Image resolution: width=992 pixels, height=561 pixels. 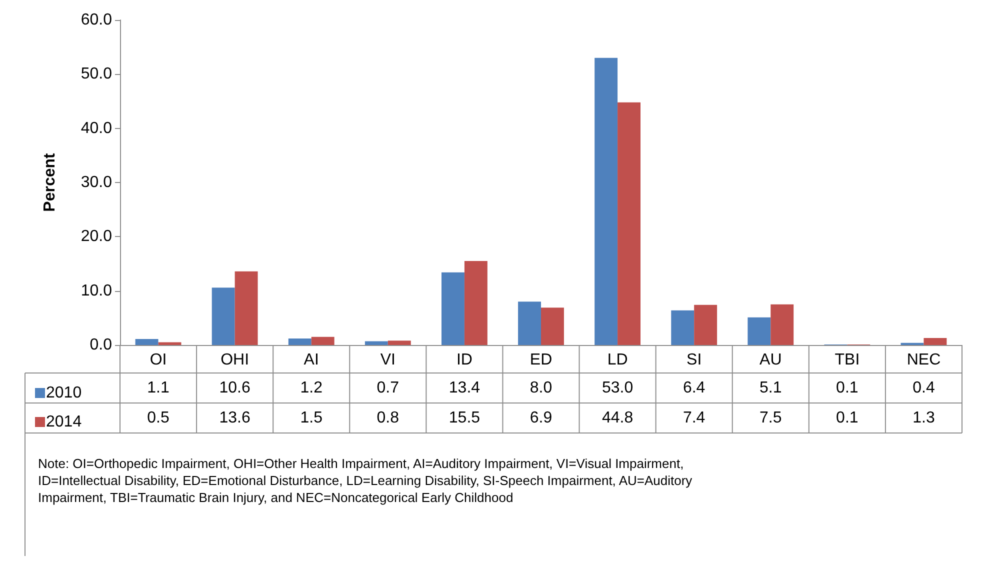 I want to click on x-tick-label: ID, so click(x=464, y=360).